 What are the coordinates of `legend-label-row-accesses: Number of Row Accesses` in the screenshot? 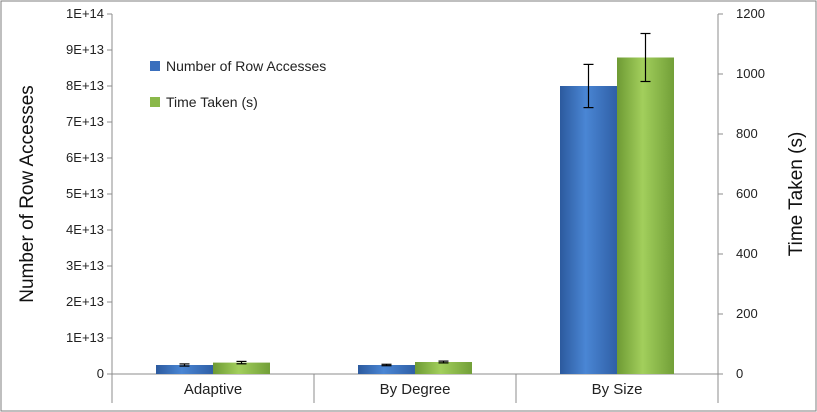 It's located at (246, 66).